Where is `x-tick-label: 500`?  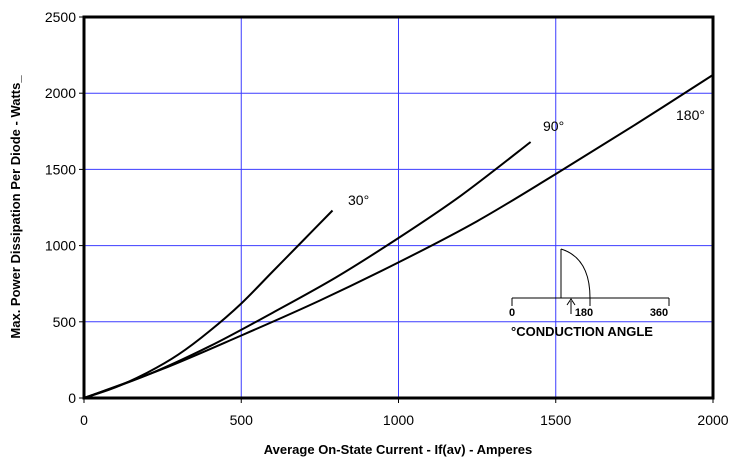 x-tick-label: 500 is located at coordinates (242, 420).